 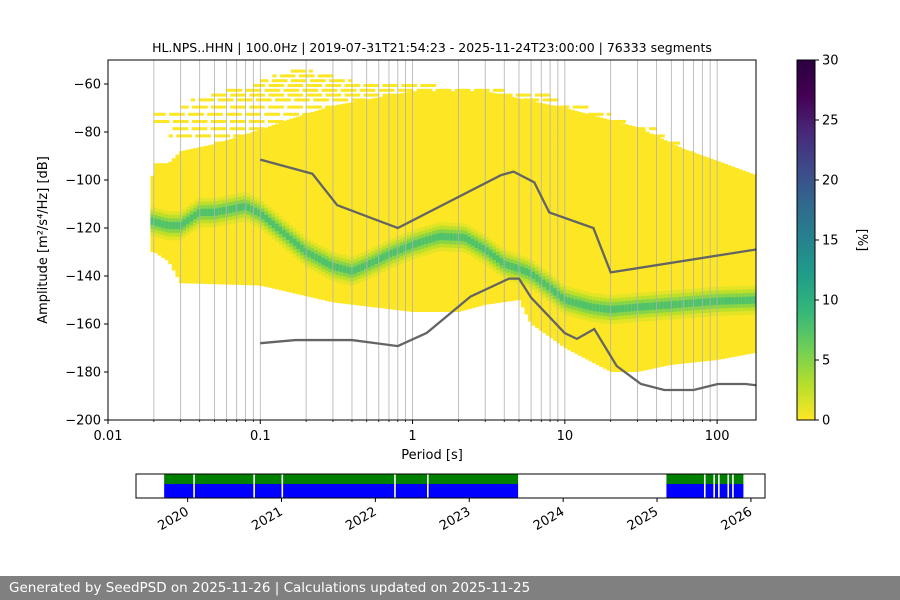 What do you see at coordinates (83, 277) in the screenshot?
I see `y-tick-label: −140` at bounding box center [83, 277].